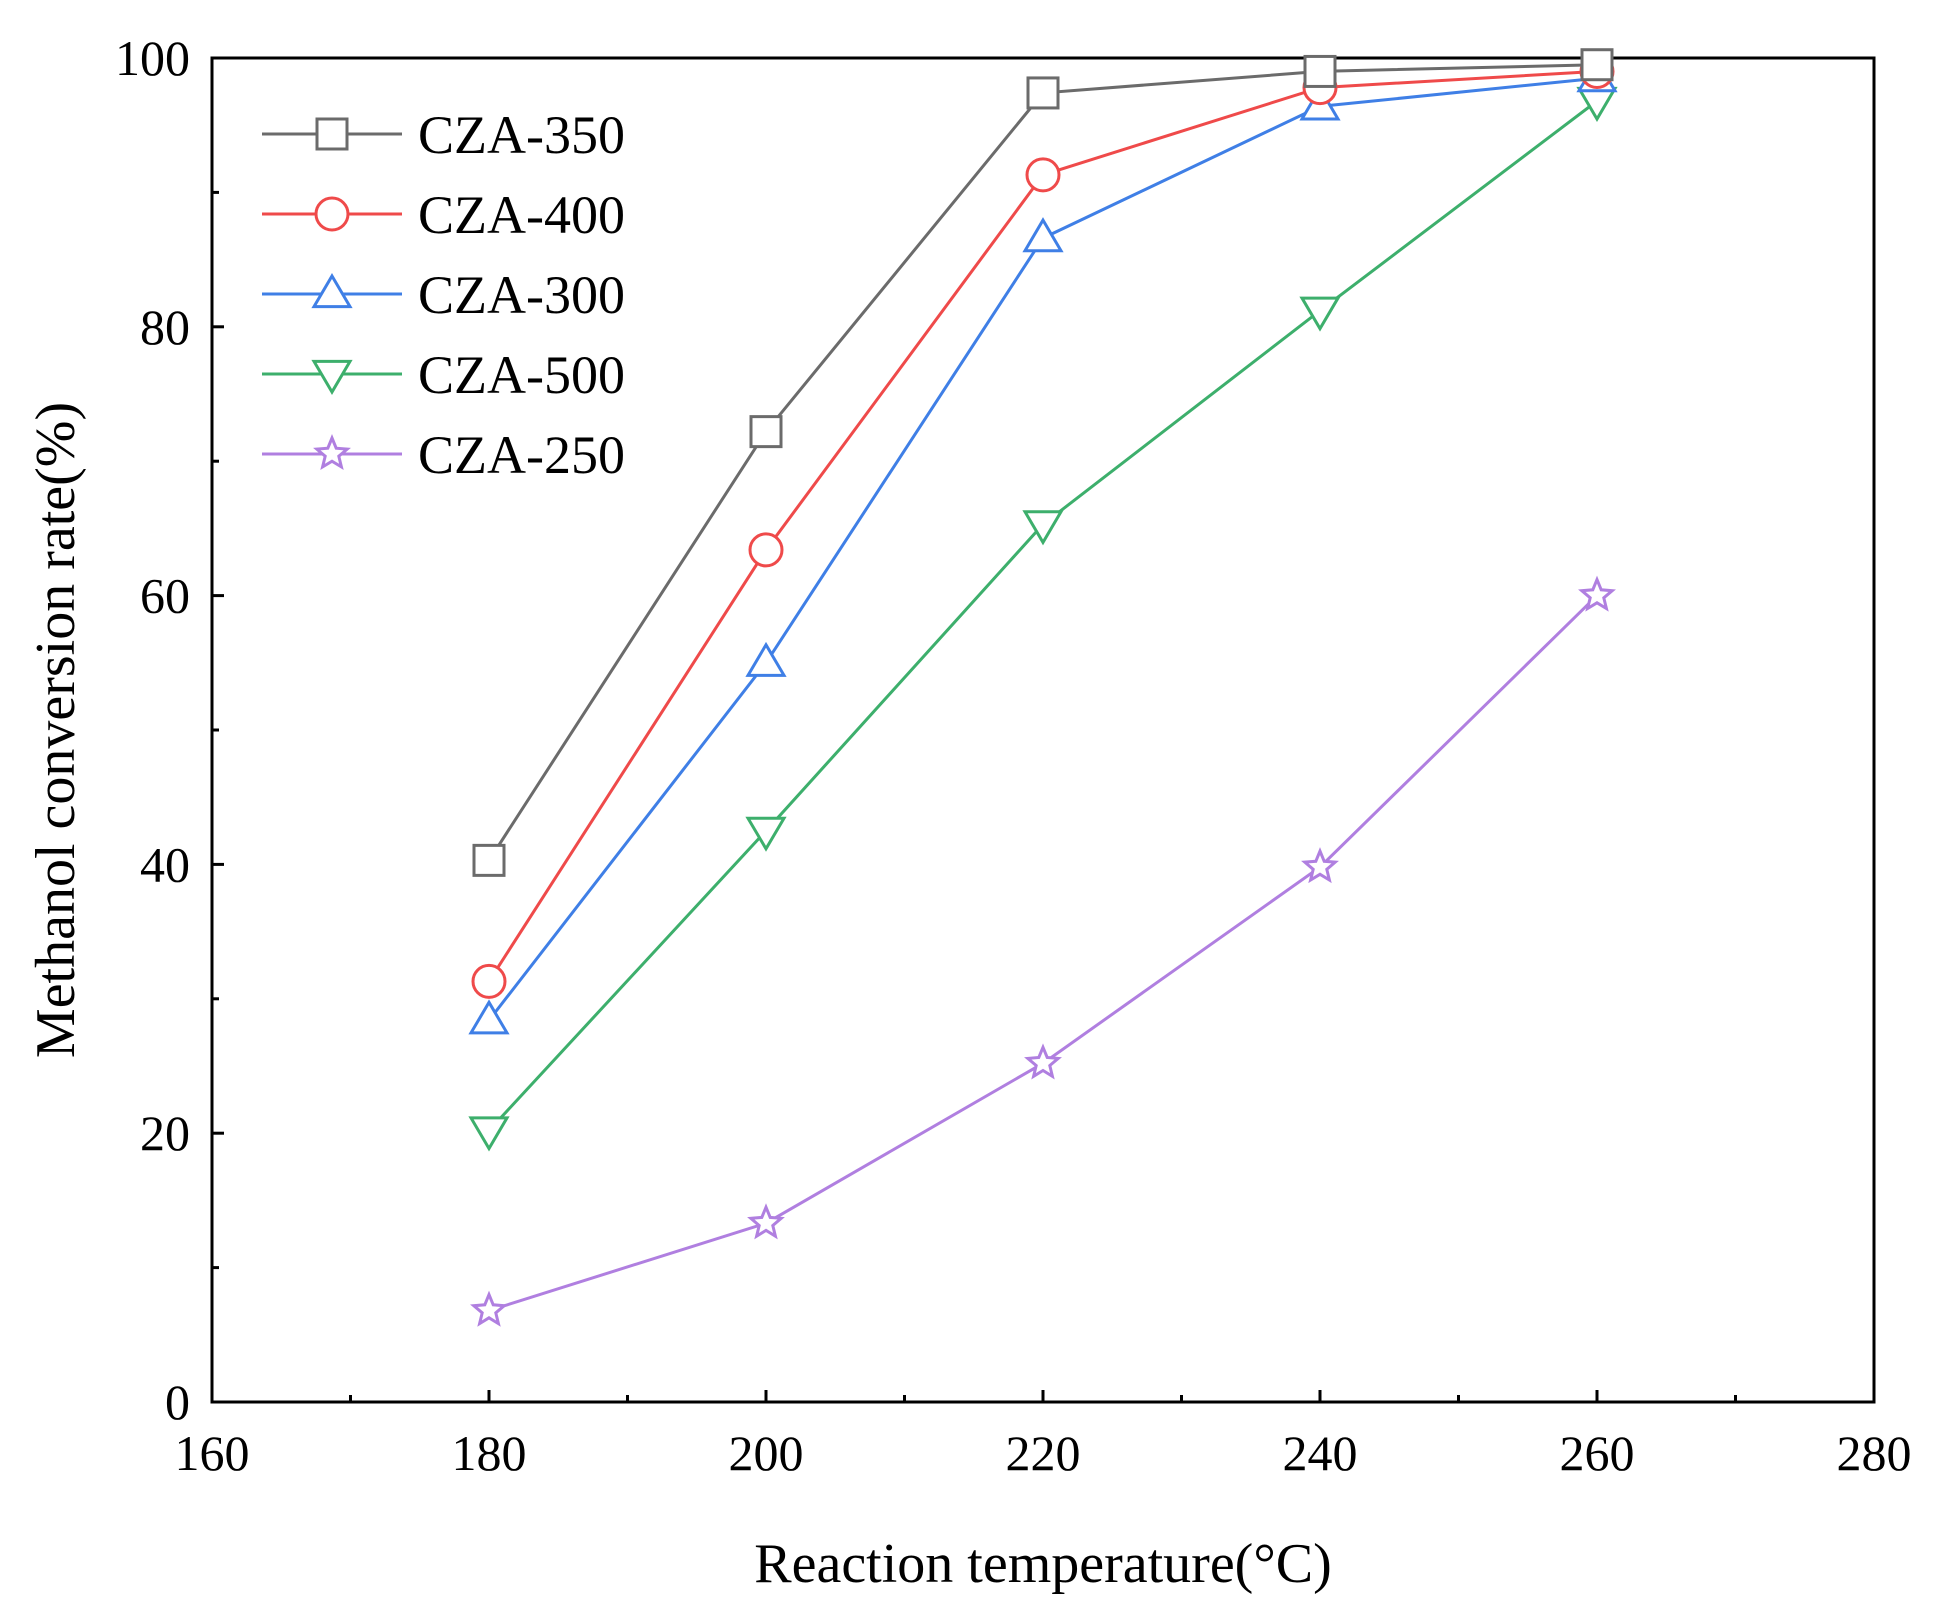  What do you see at coordinates (165, 596) in the screenshot?
I see `y-tick-label: 60` at bounding box center [165, 596].